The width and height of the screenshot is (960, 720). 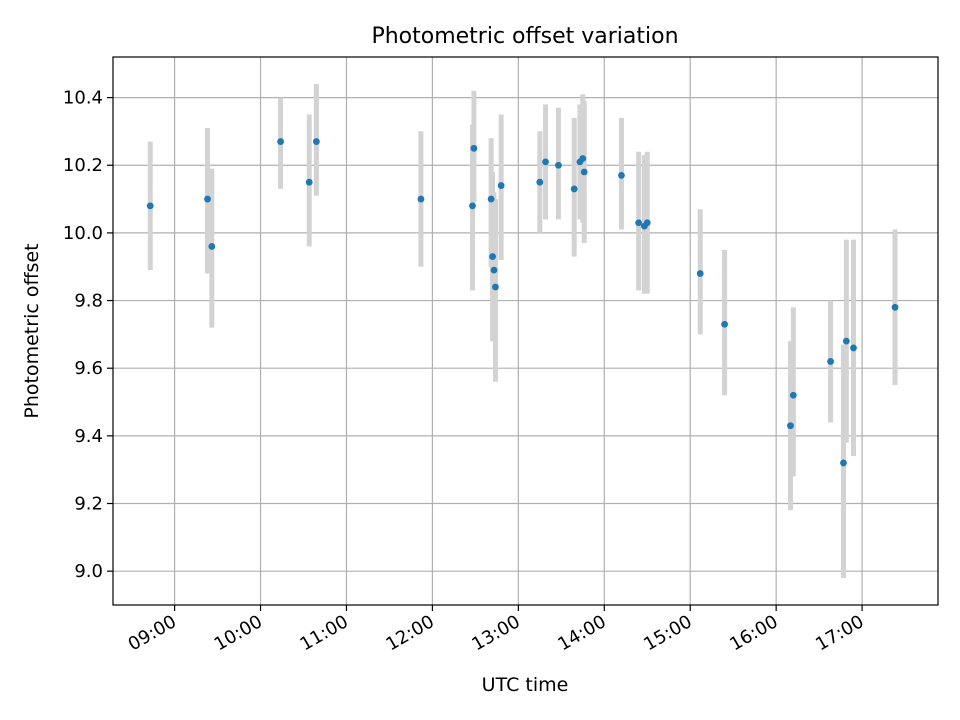 I want to click on x-tick-label: 14:00, so click(x=581, y=633).